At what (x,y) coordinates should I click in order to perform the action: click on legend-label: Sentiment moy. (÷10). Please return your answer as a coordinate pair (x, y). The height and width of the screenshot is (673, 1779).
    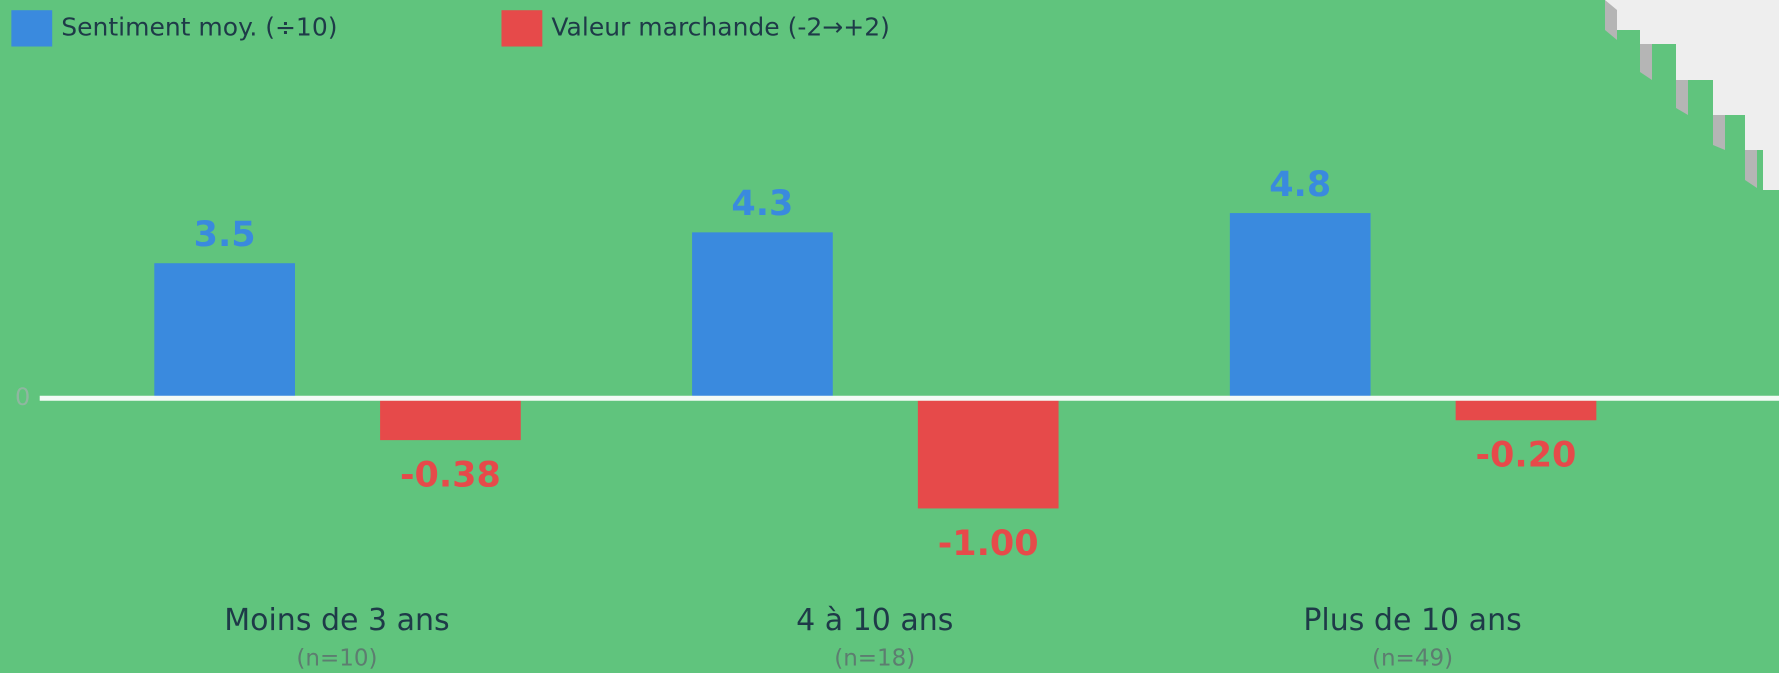
    Looking at the image, I should click on (199, 26).